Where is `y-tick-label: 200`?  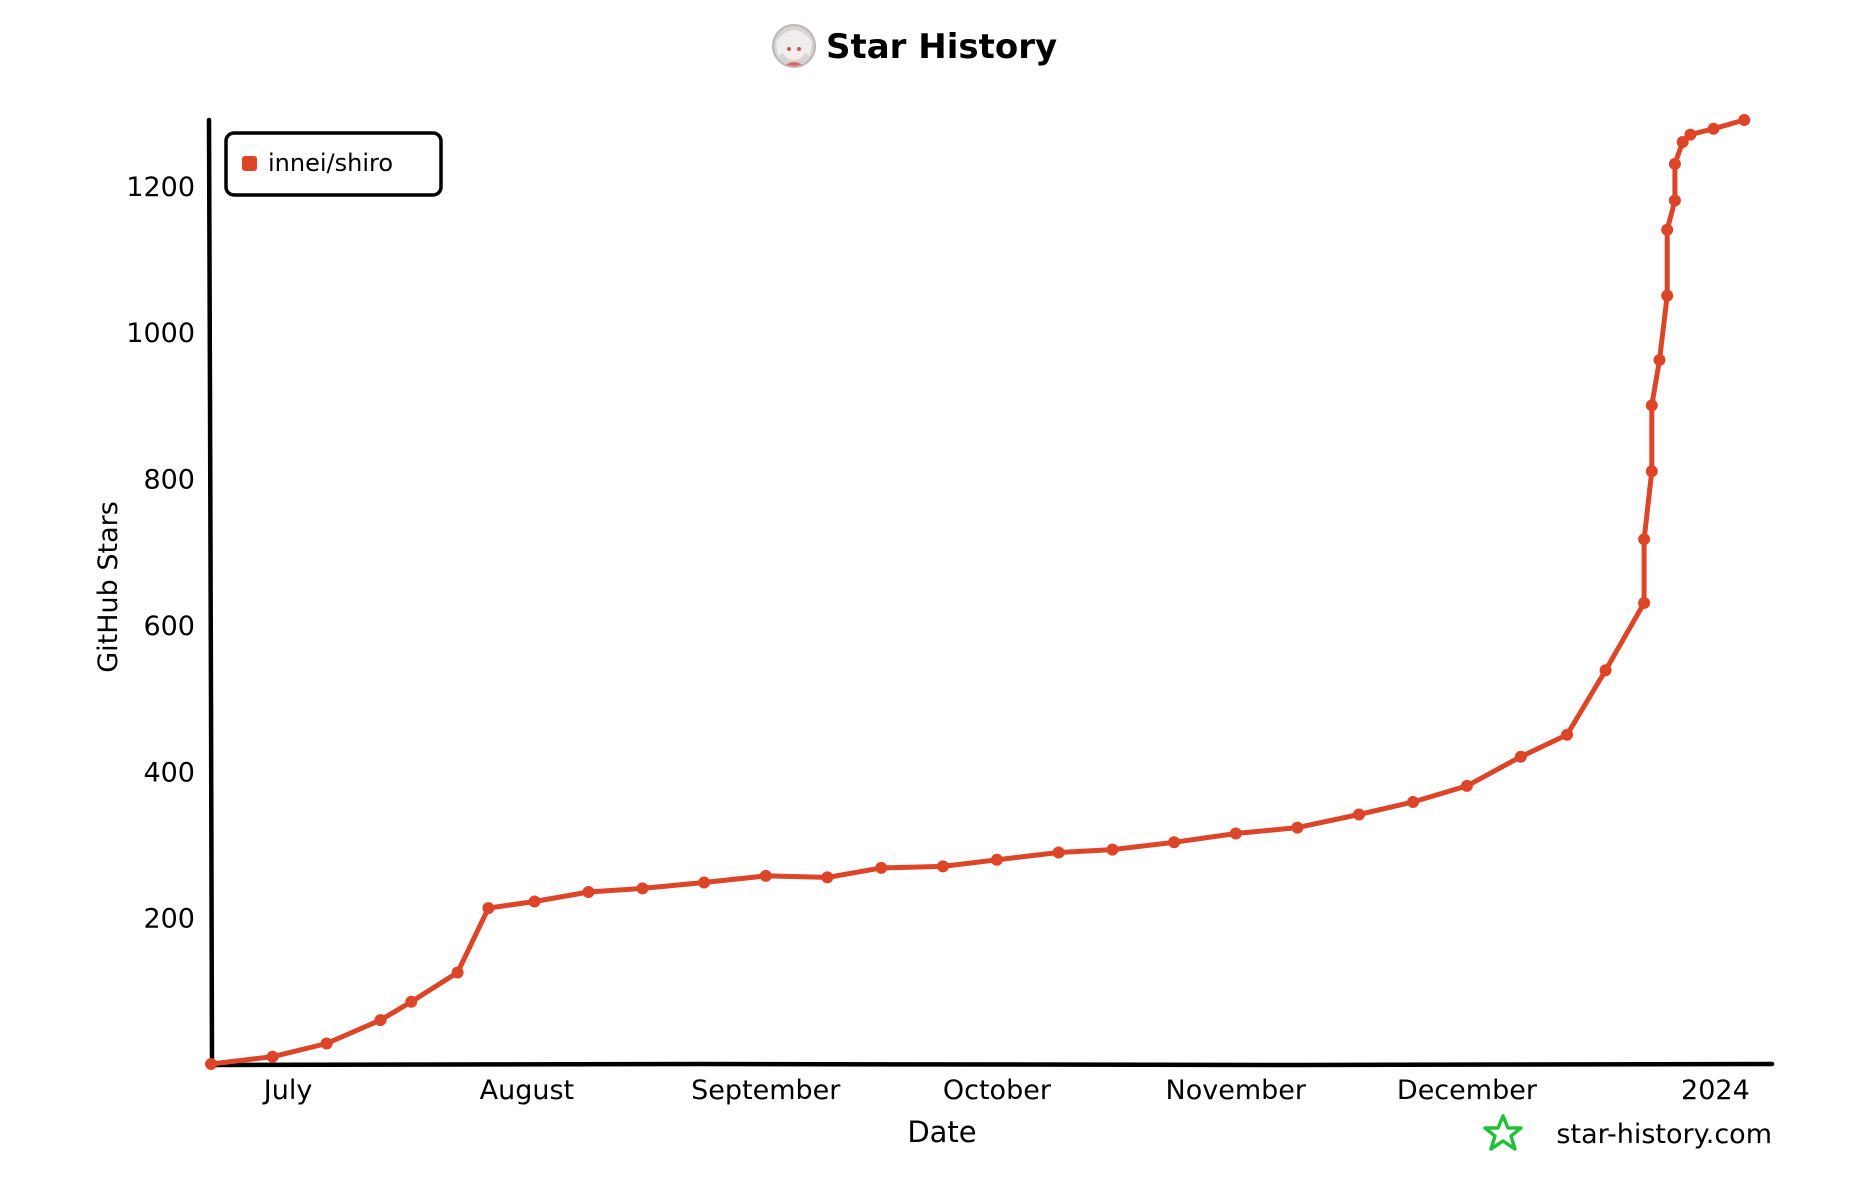
y-tick-label: 200 is located at coordinates (169, 919).